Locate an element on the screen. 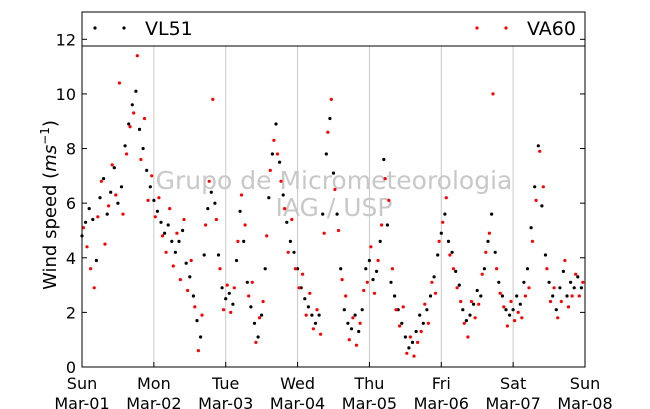  y-tick-label: 2 is located at coordinates (71, 312).